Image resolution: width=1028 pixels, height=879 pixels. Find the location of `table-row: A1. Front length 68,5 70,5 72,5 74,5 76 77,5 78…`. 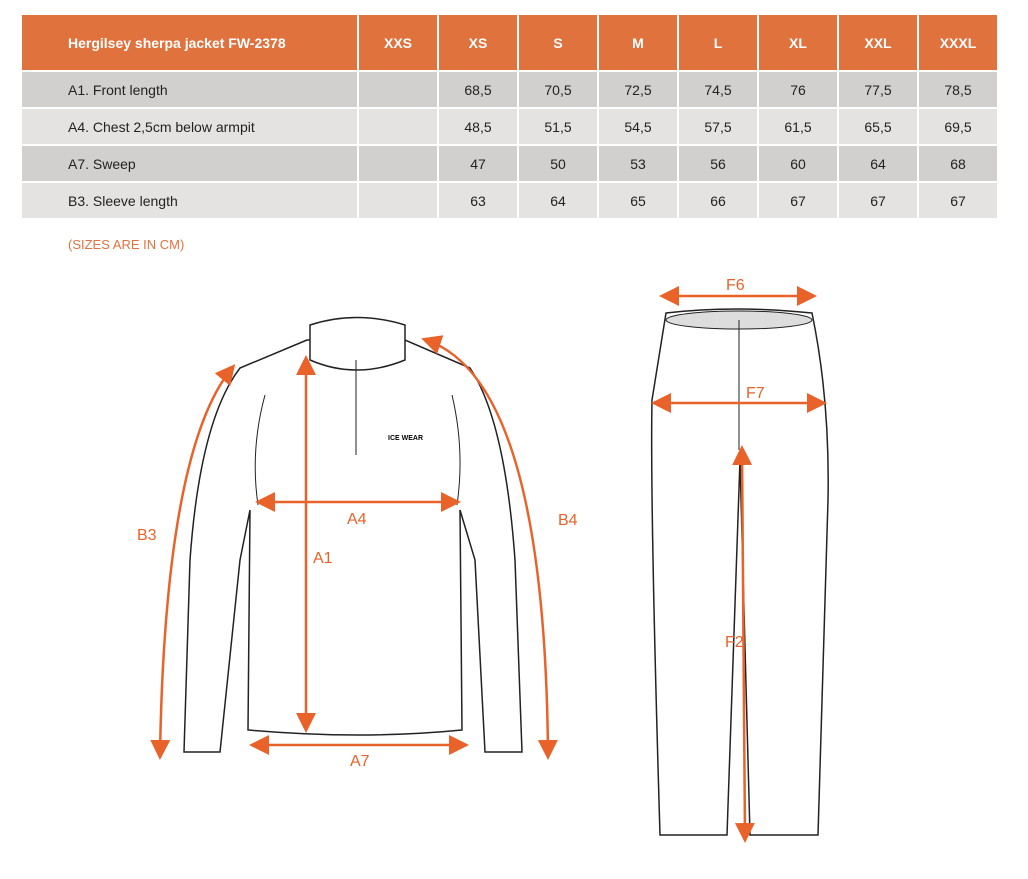

table-row: A1. Front length 68,5 70,5 72,5 74,5 76 77,5 78… is located at coordinates (509, 89).